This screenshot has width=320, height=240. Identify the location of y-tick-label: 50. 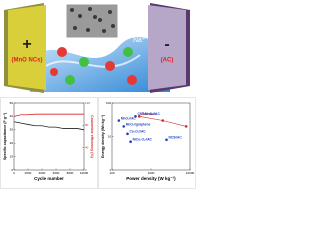
(12, 103).